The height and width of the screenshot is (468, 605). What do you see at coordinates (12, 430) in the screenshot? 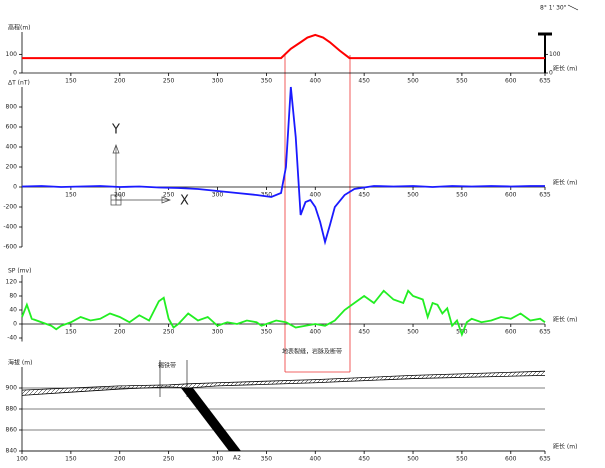
I see `y-tick-label: 860` at bounding box center [12, 430].